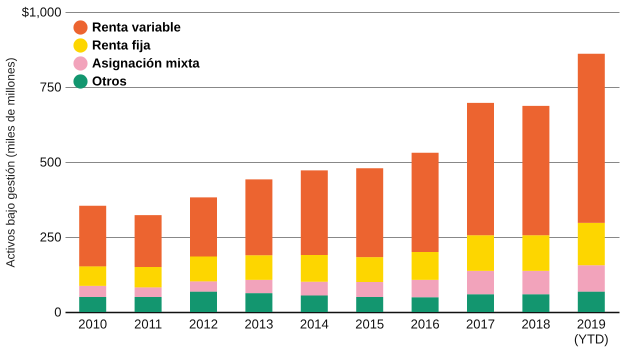 The height and width of the screenshot is (350, 621). I want to click on x-tick-label: 2015, so click(369, 324).